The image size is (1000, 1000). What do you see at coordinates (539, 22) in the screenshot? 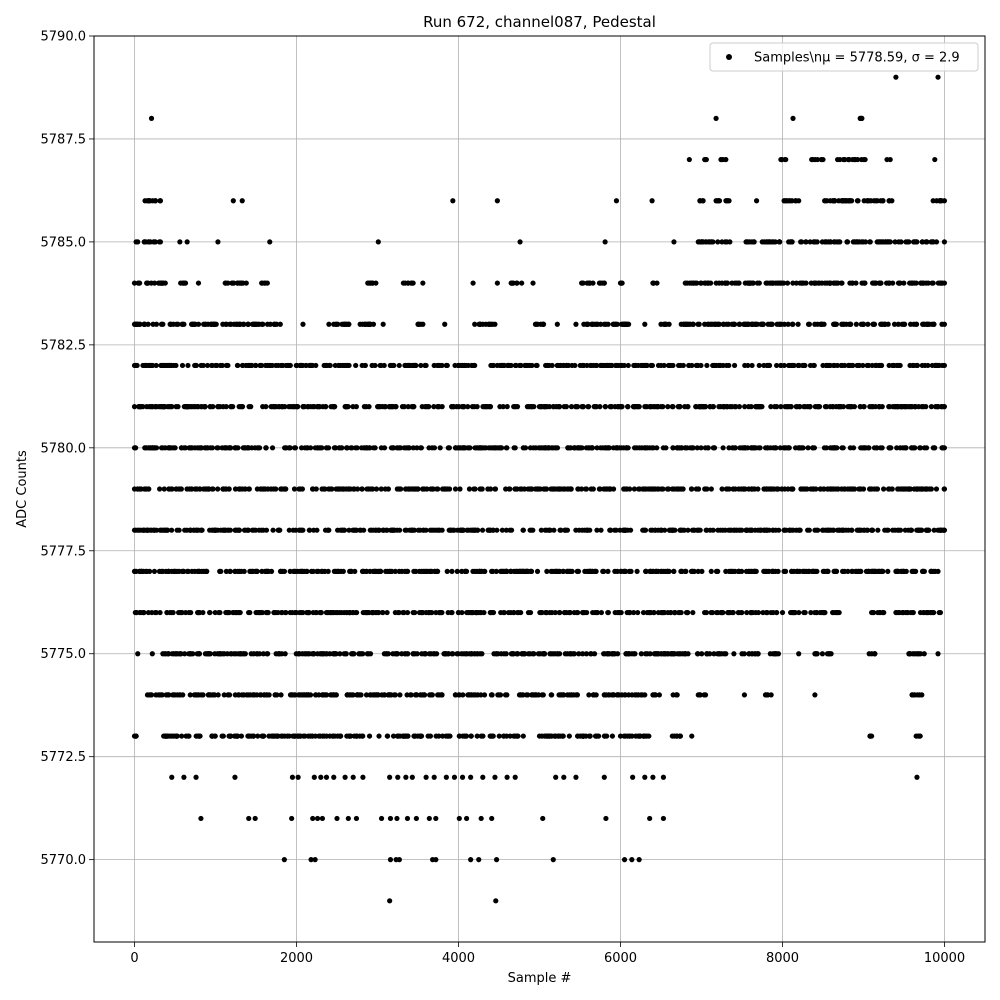
I see `chart-title: Run 672, channel087, Pedestal` at bounding box center [539, 22].